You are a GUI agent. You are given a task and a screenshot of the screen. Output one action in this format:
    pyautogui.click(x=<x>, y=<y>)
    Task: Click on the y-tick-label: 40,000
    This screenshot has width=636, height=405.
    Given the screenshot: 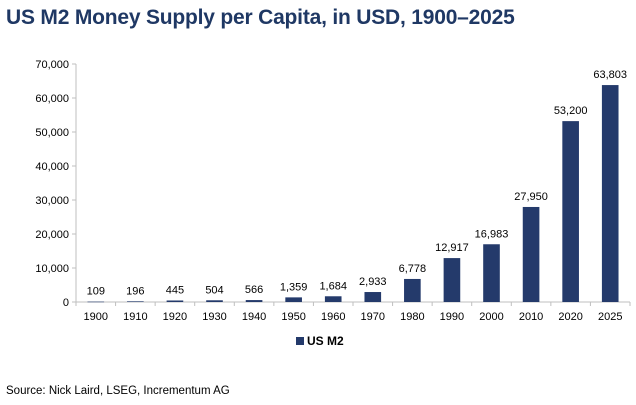 What is the action you would take?
    pyautogui.click(x=52, y=167)
    